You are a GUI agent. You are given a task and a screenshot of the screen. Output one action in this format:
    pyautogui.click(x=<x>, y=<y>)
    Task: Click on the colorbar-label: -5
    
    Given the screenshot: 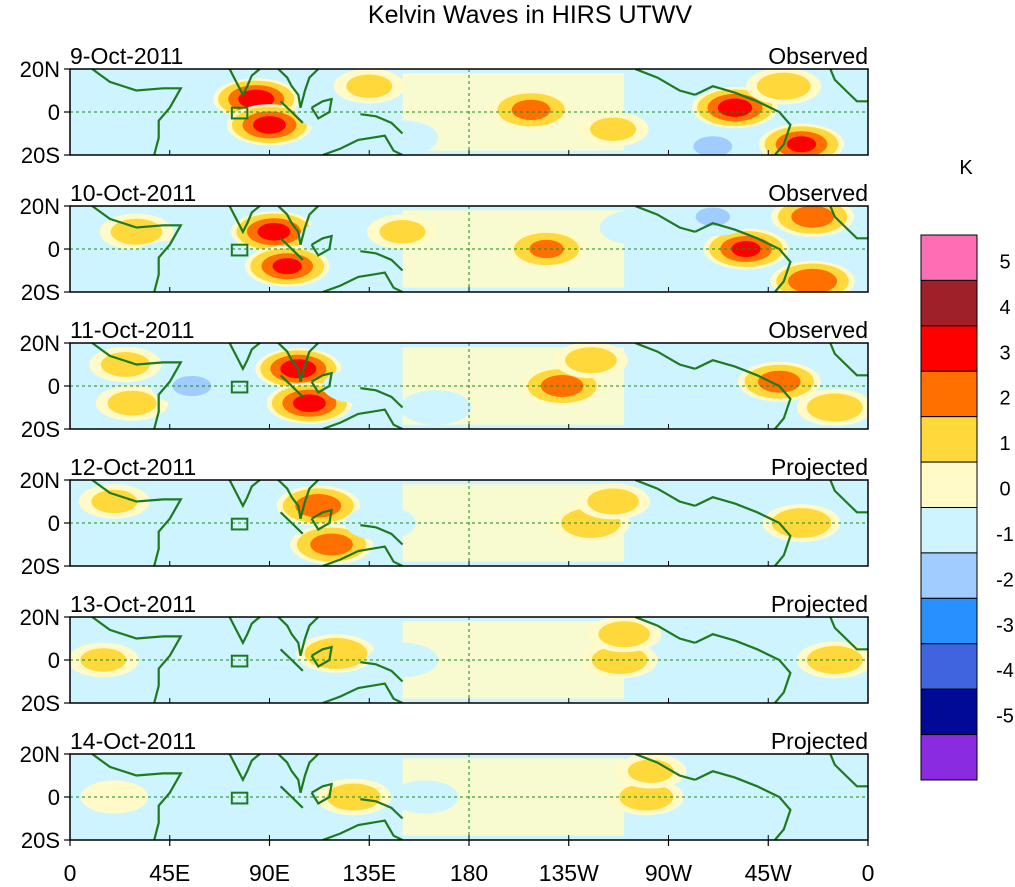 What is the action you would take?
    pyautogui.click(x=1005, y=717)
    